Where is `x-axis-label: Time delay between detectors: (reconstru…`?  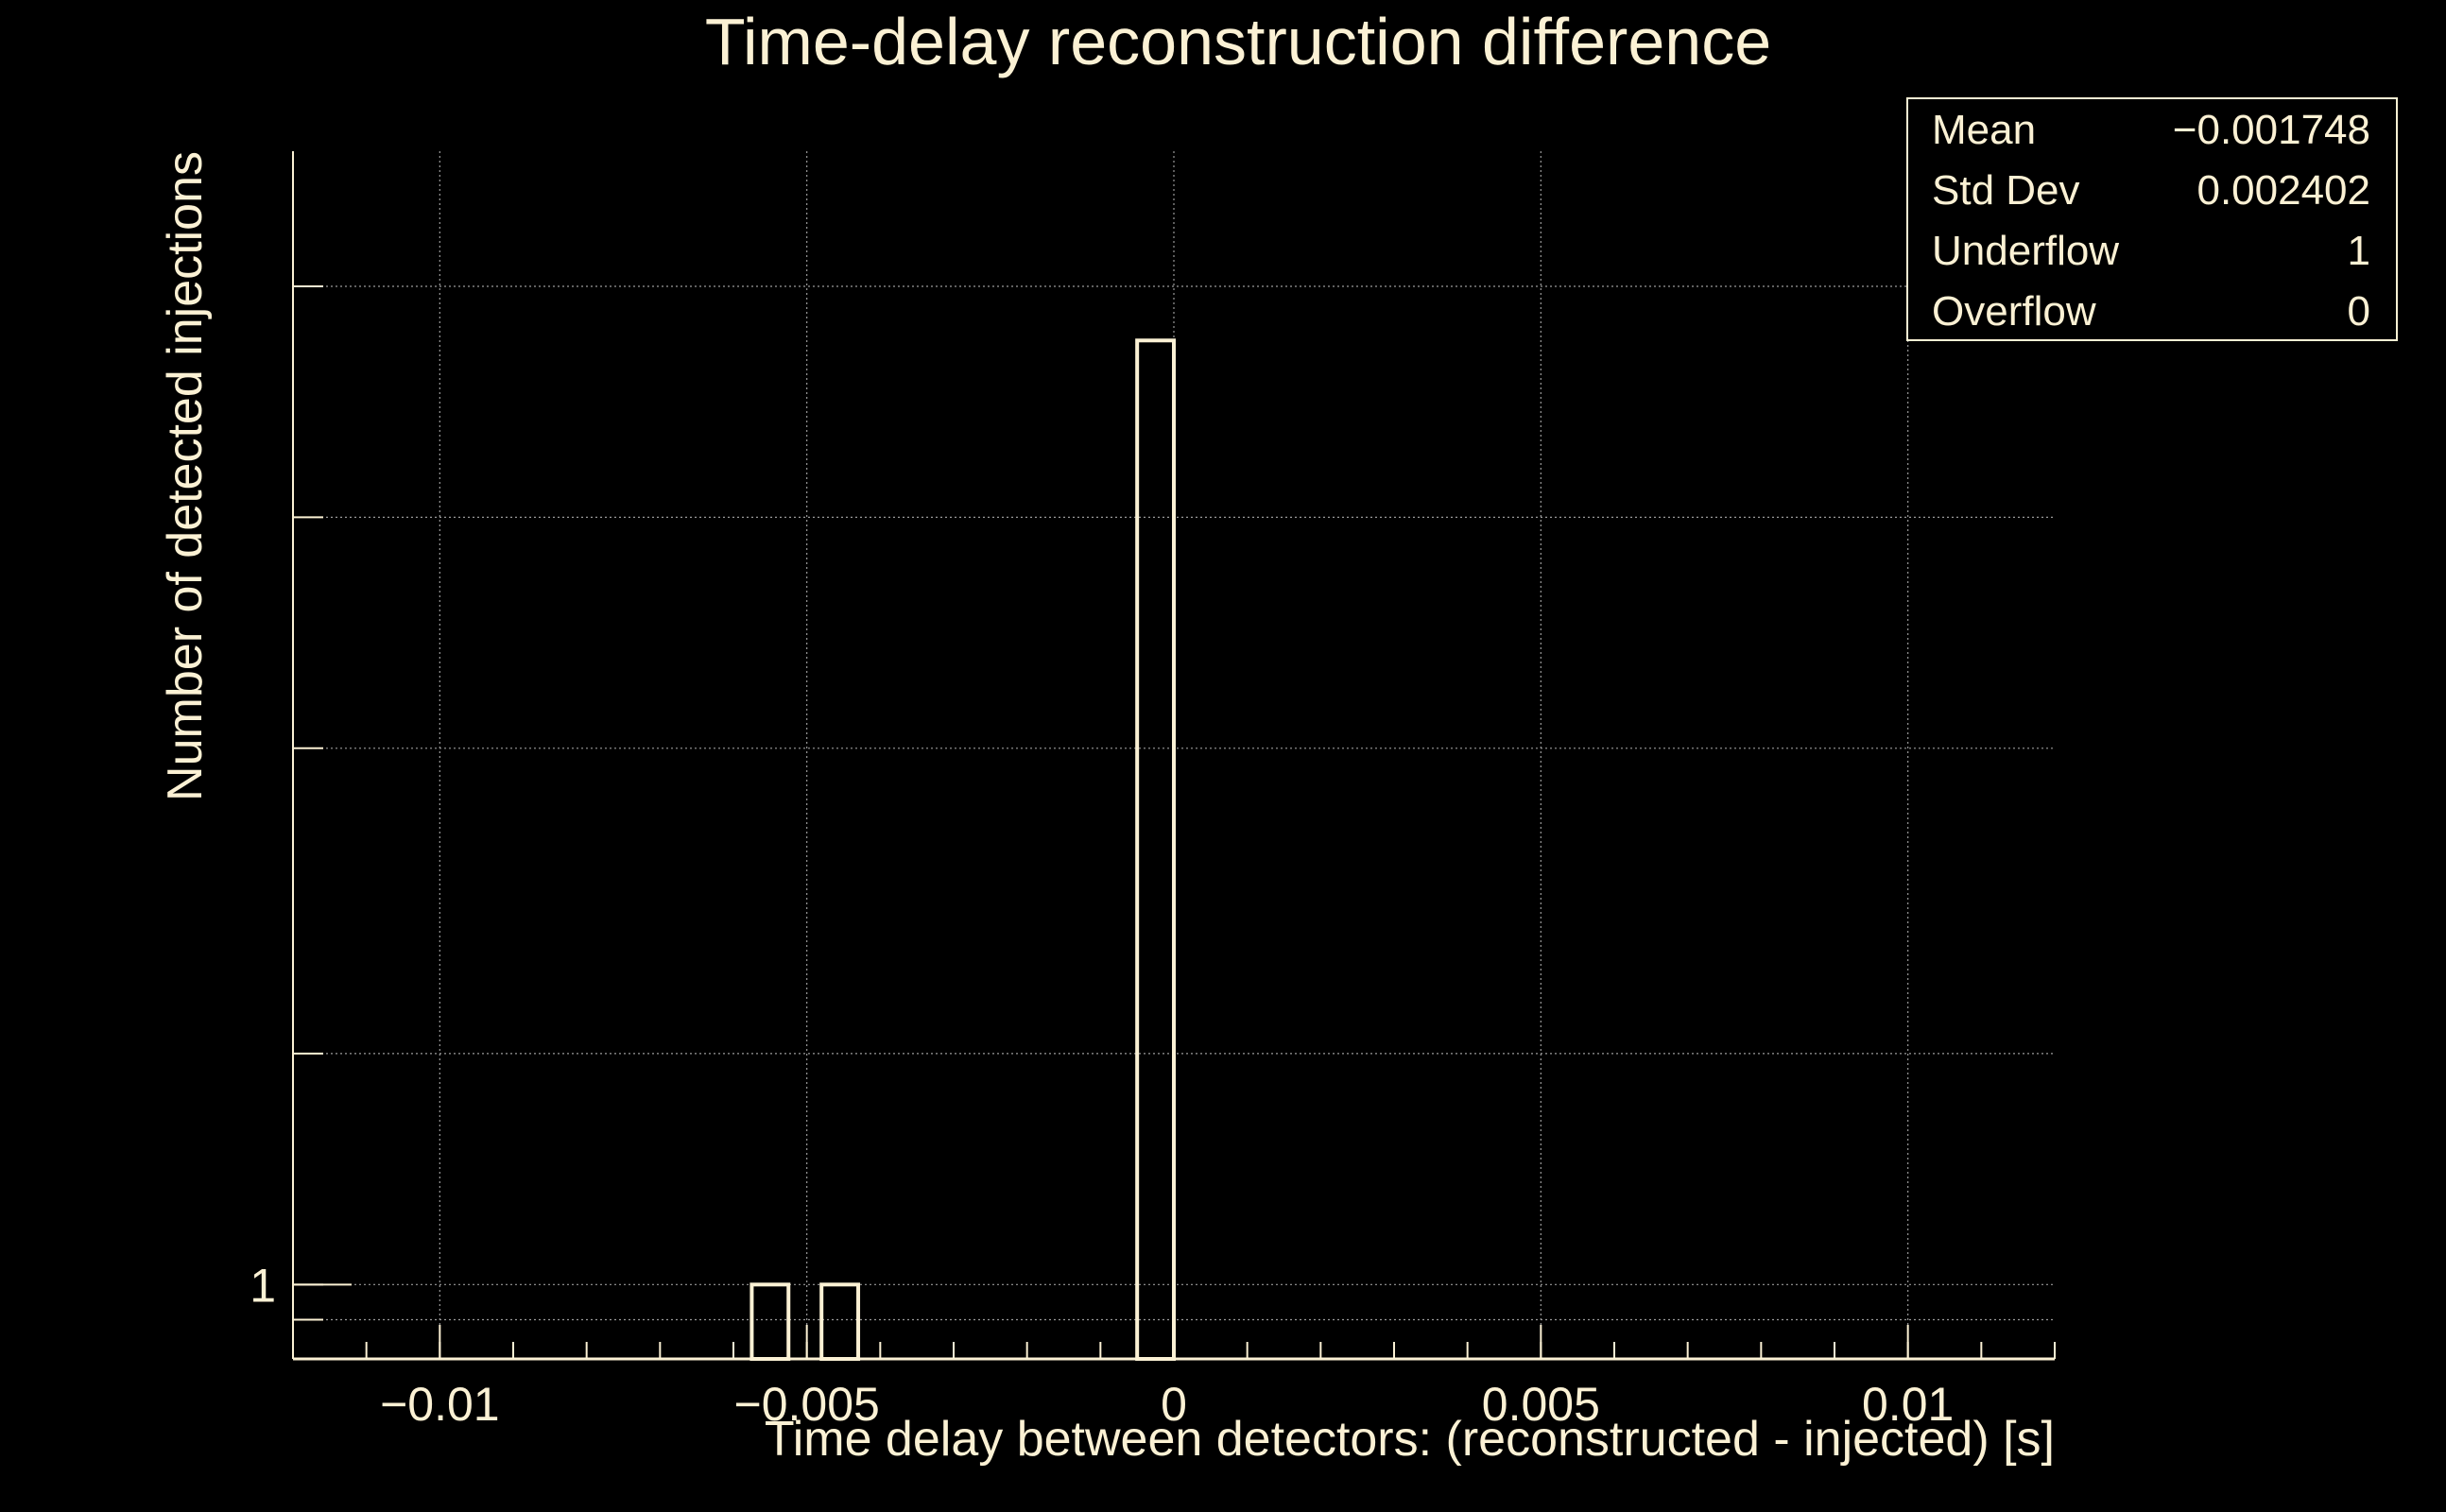
x-axis-label: Time delay between detectors: (reconstru… is located at coordinates (1410, 1439).